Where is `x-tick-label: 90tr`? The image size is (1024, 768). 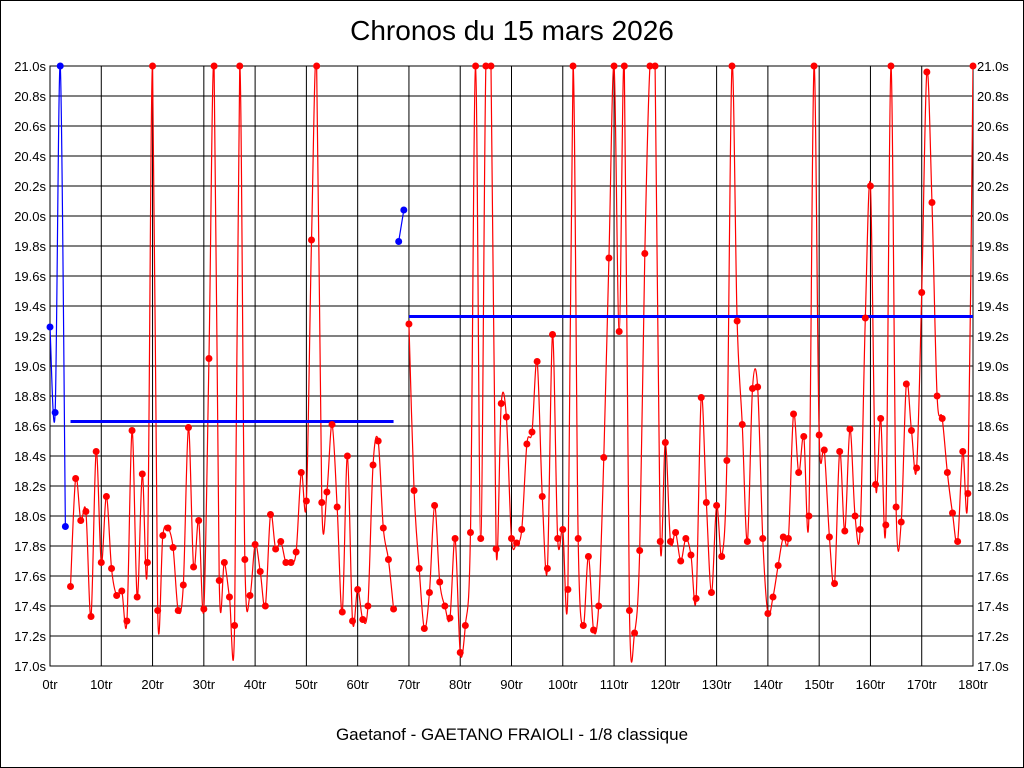 x-tick-label: 90tr is located at coordinates (511, 684).